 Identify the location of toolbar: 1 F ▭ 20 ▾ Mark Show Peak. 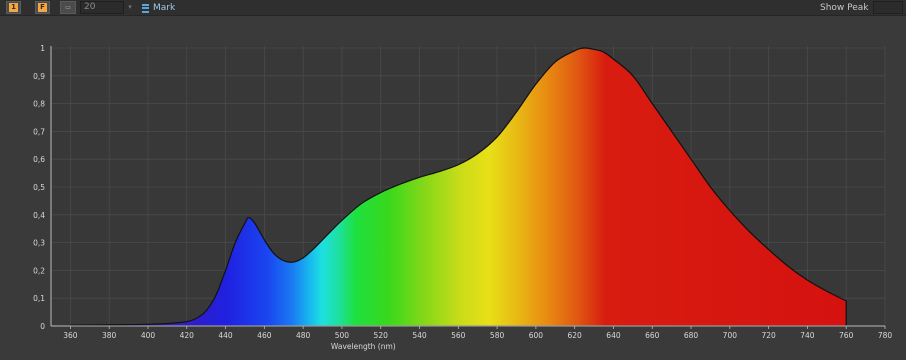
(453, 8).